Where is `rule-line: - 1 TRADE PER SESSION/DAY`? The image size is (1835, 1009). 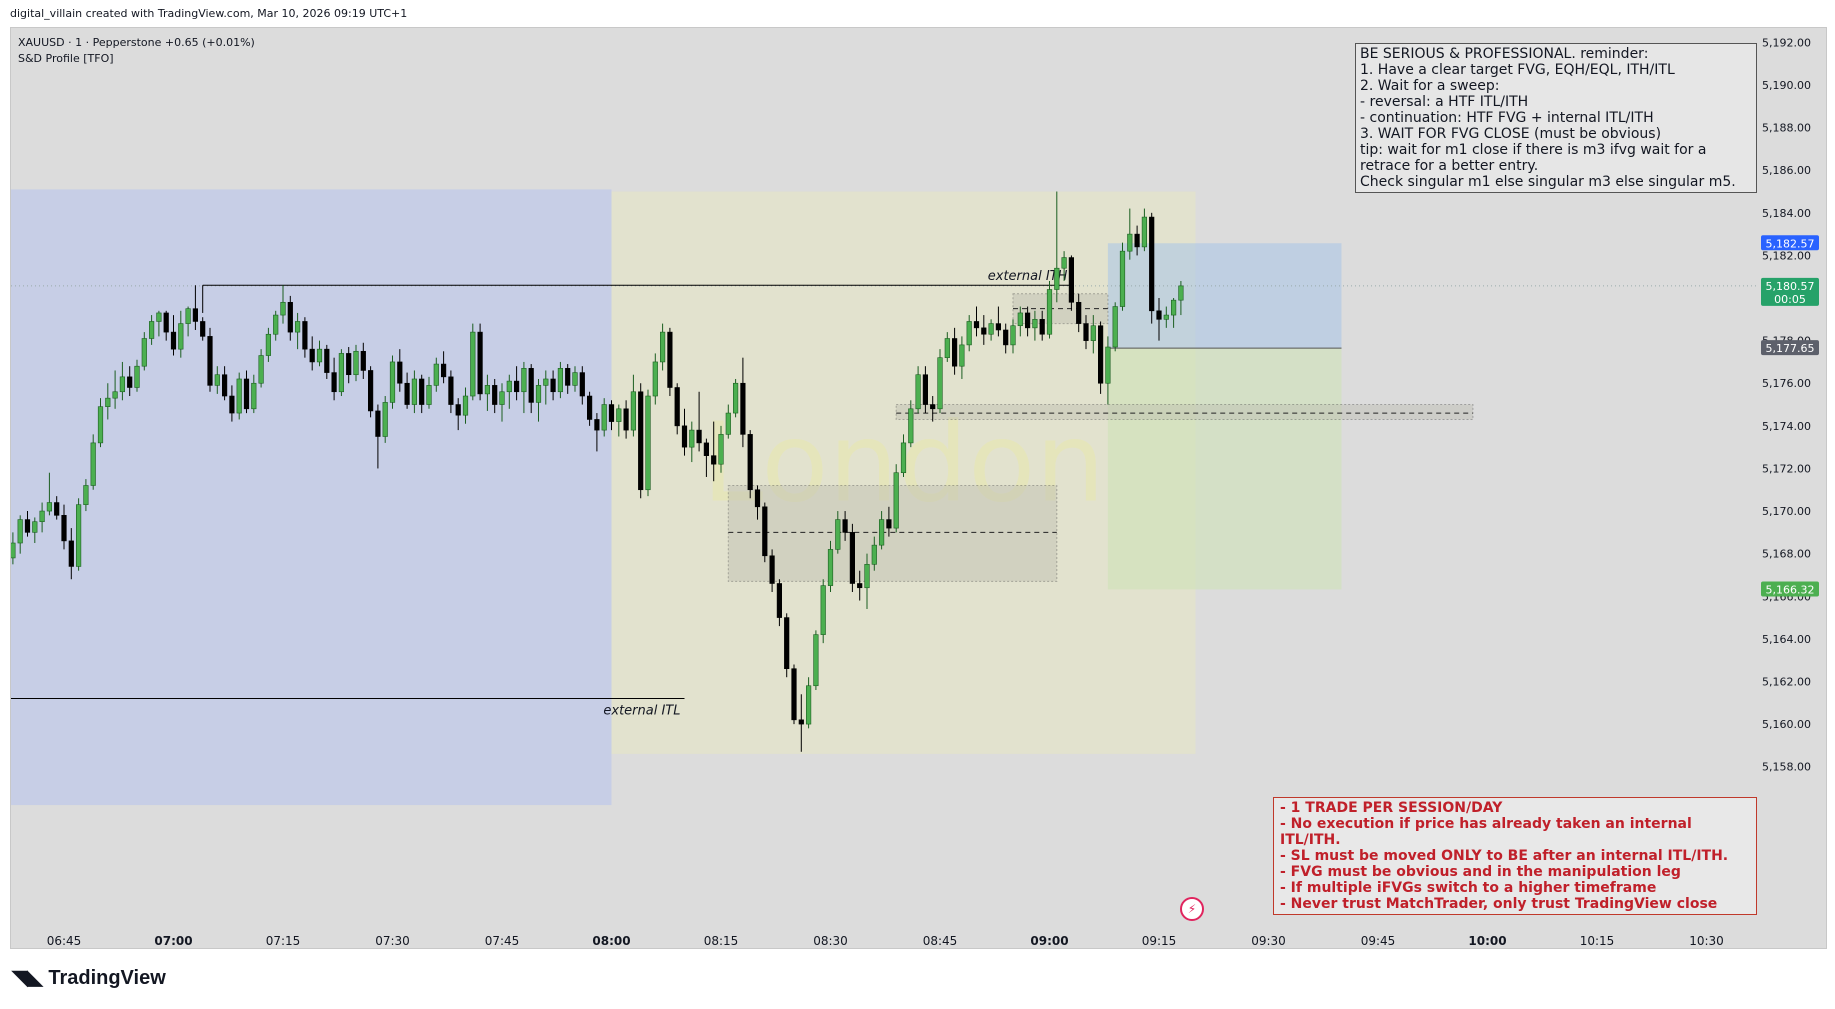 rule-line: - 1 TRADE PER SESSION/DAY is located at coordinates (1391, 808).